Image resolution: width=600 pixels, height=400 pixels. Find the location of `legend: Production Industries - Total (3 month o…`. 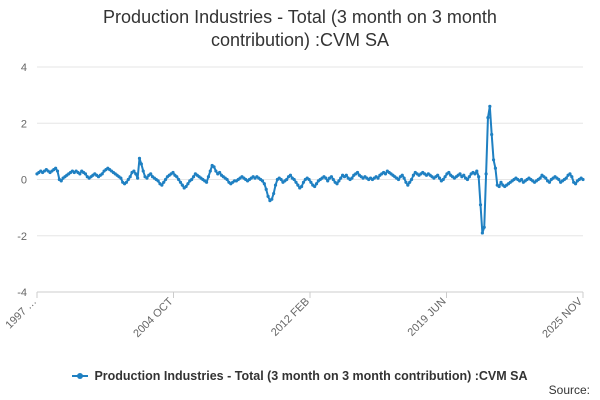

legend: Production Industries - Total (3 month o… is located at coordinates (300, 374).